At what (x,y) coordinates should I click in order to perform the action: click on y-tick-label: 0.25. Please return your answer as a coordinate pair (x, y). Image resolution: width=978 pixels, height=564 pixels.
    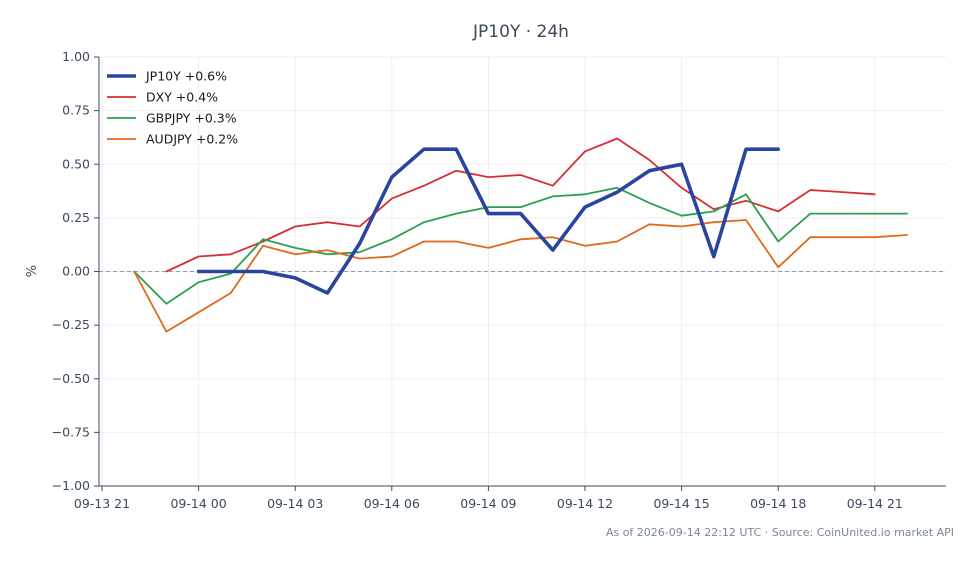
    Looking at the image, I should click on (76, 217).